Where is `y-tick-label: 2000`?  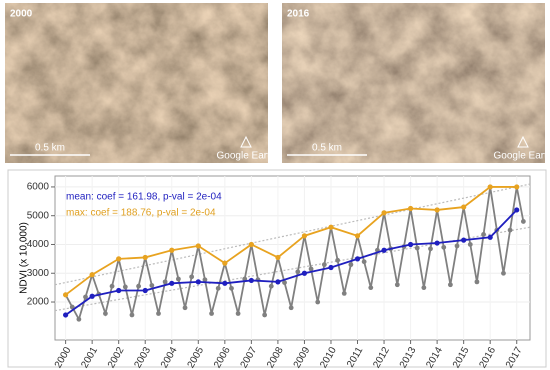
y-tick-label: 2000 is located at coordinates (38, 302).